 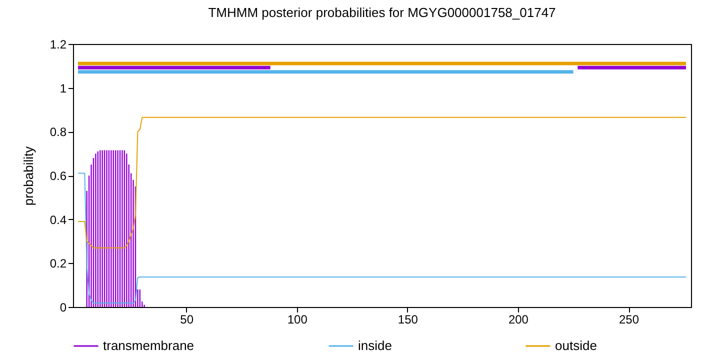 What do you see at coordinates (63, 307) in the screenshot?
I see `y-tick-label: 0` at bounding box center [63, 307].